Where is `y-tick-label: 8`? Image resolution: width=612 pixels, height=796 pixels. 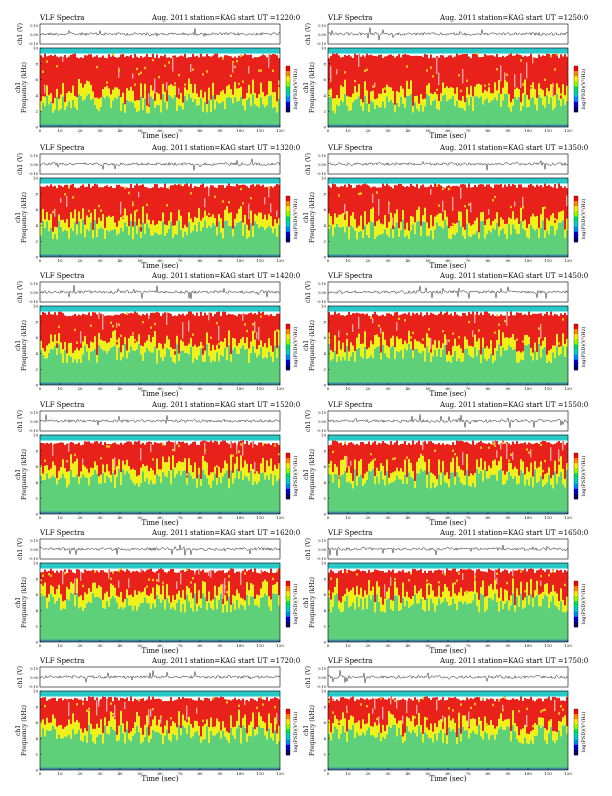
y-tick-label: 8 is located at coordinates (324, 193).